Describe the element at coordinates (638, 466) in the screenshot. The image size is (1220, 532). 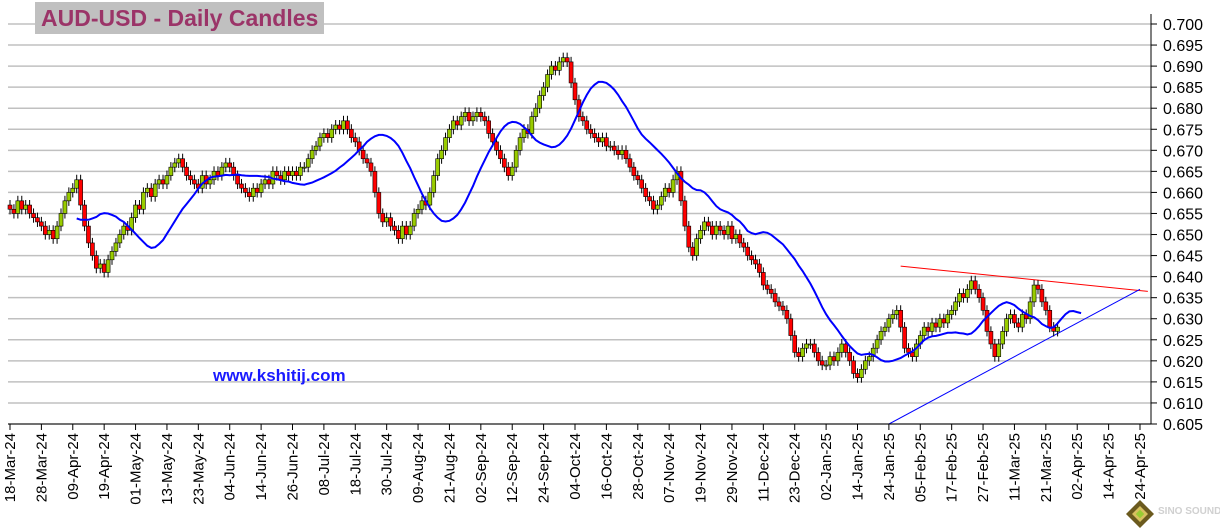
I see `x-tick-label: 28-Oct-24` at that location.